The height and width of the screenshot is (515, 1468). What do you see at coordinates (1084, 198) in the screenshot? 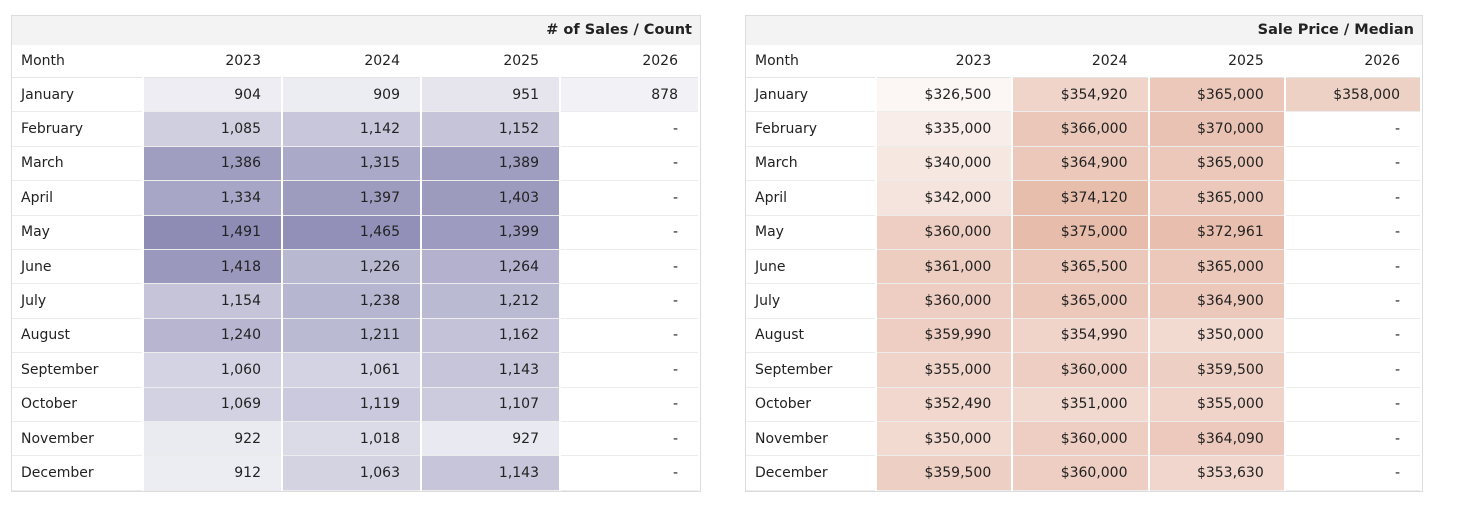
I see `row: April $342,000 $374,120 $365,000-` at bounding box center [1084, 198].